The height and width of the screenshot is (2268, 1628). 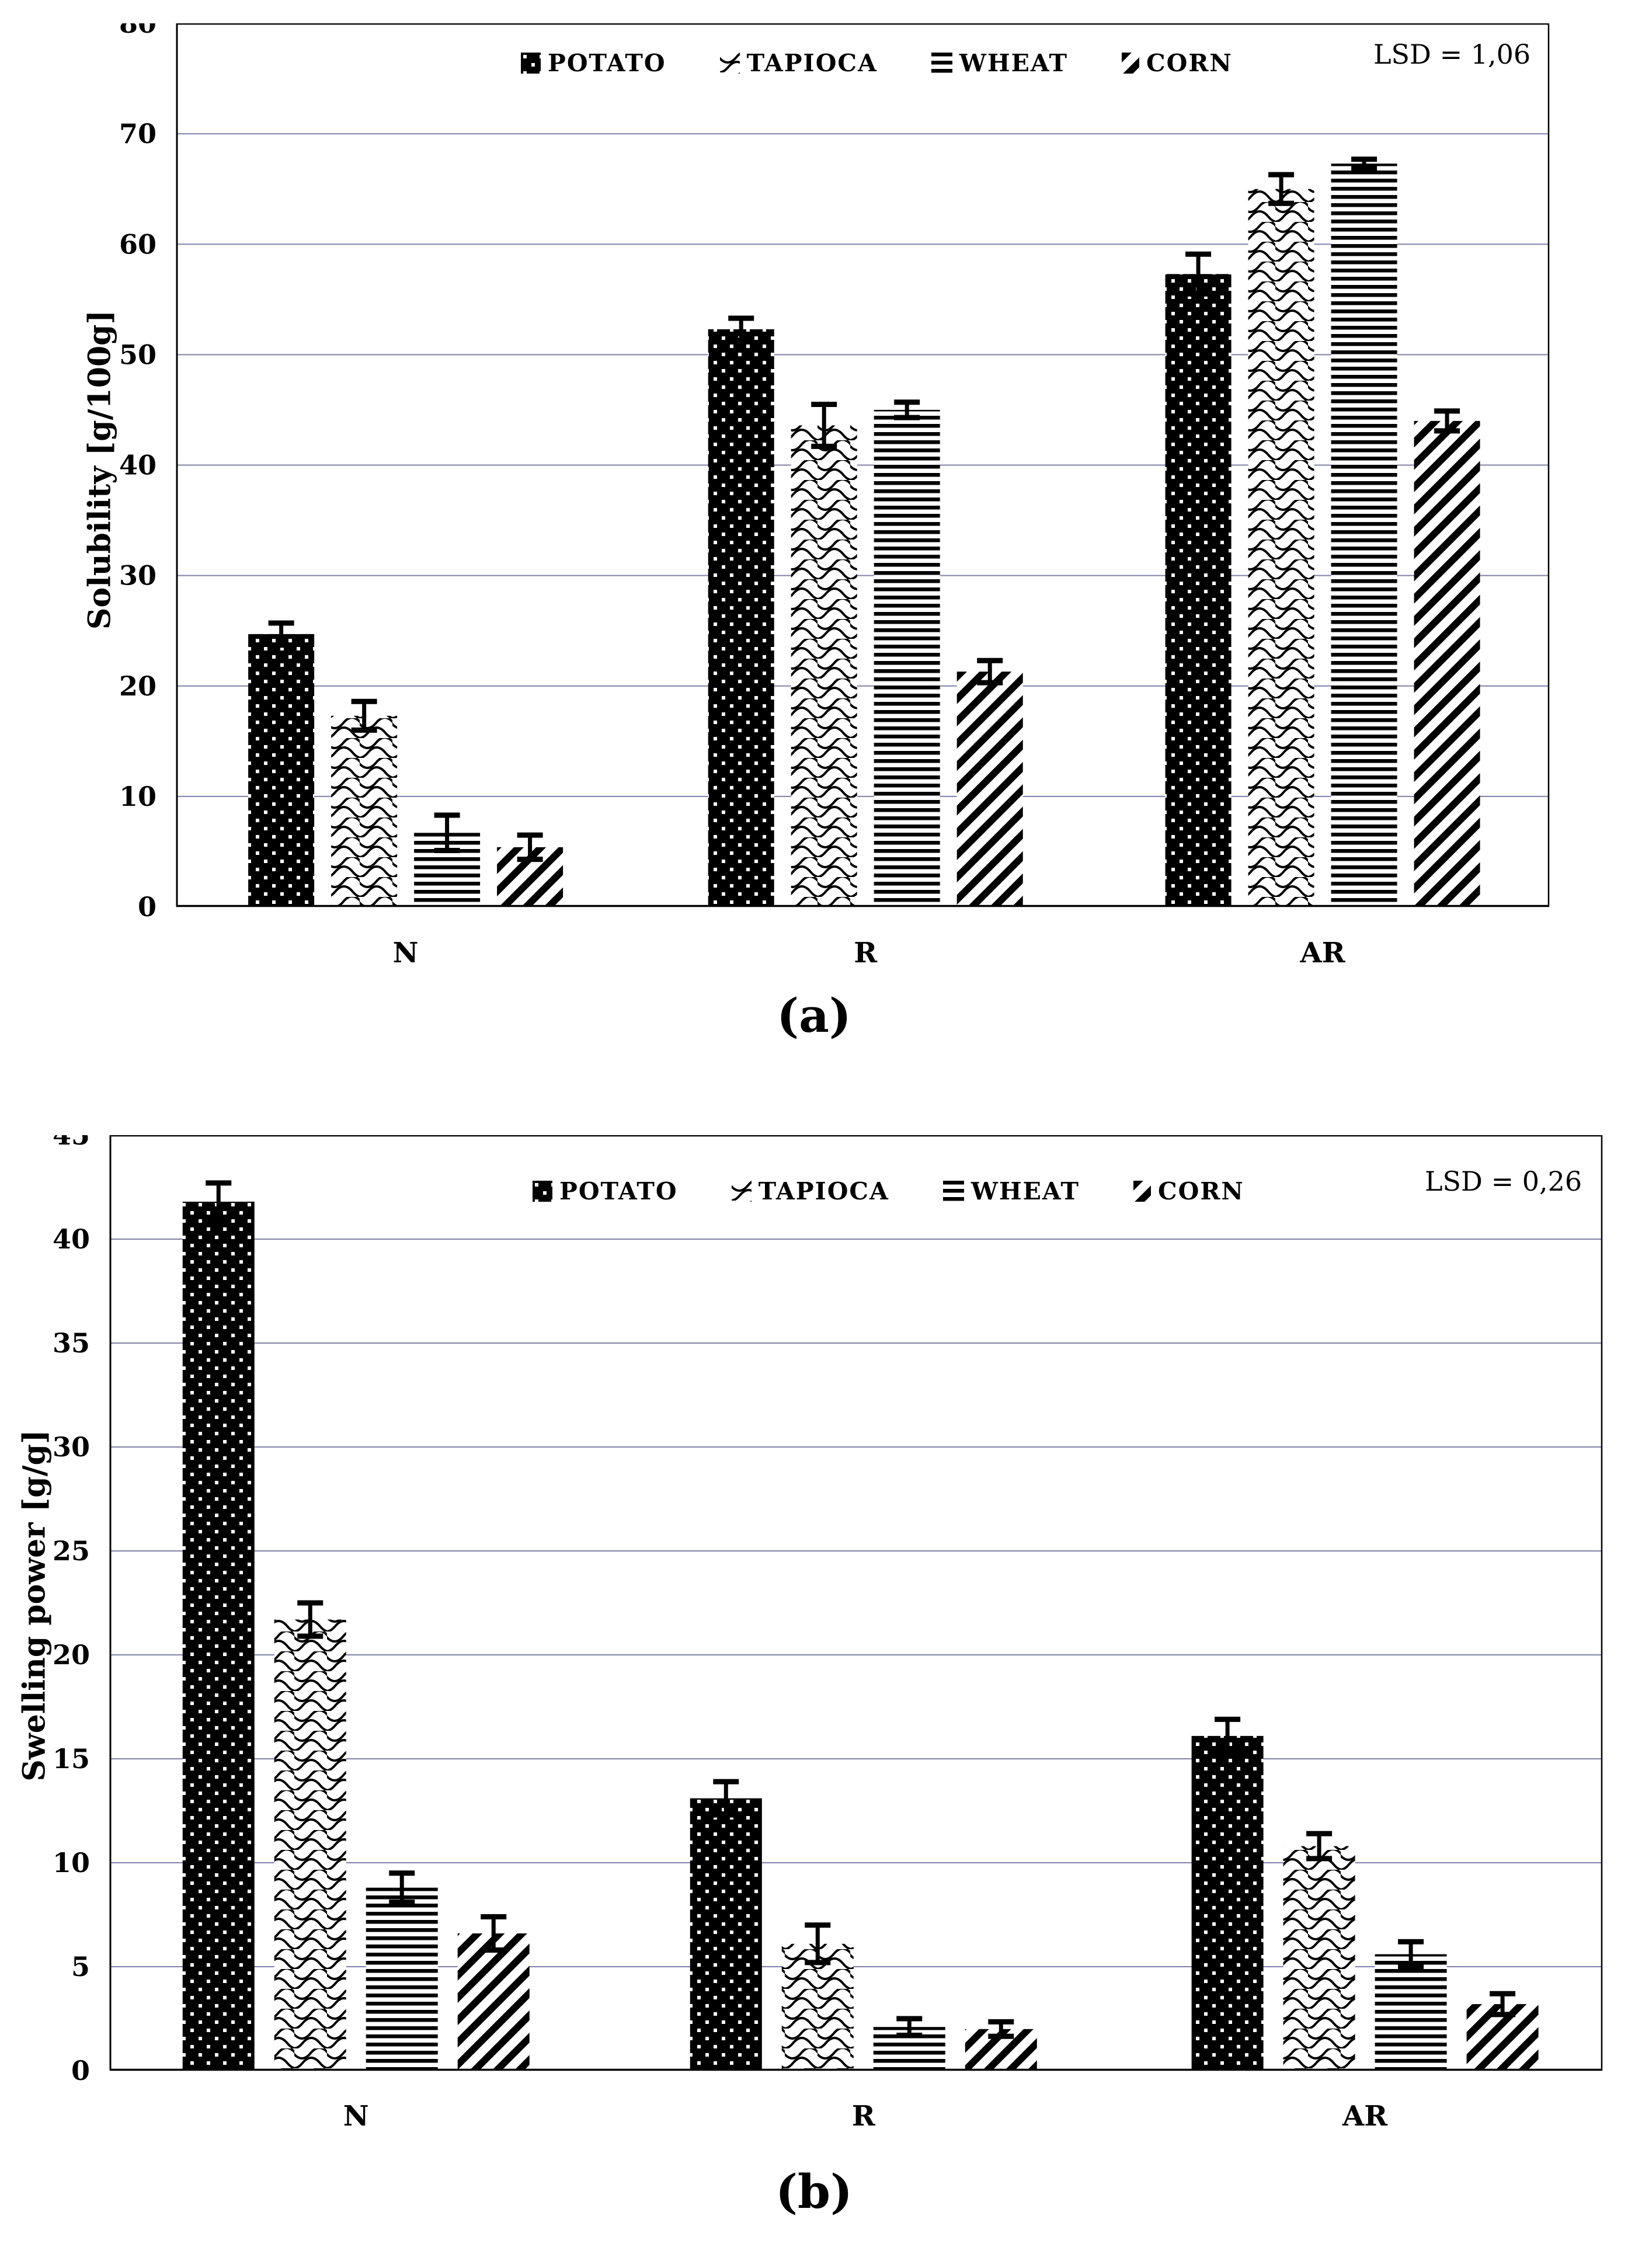 I want to click on y-tick-label-5: 5, so click(x=81, y=1966).